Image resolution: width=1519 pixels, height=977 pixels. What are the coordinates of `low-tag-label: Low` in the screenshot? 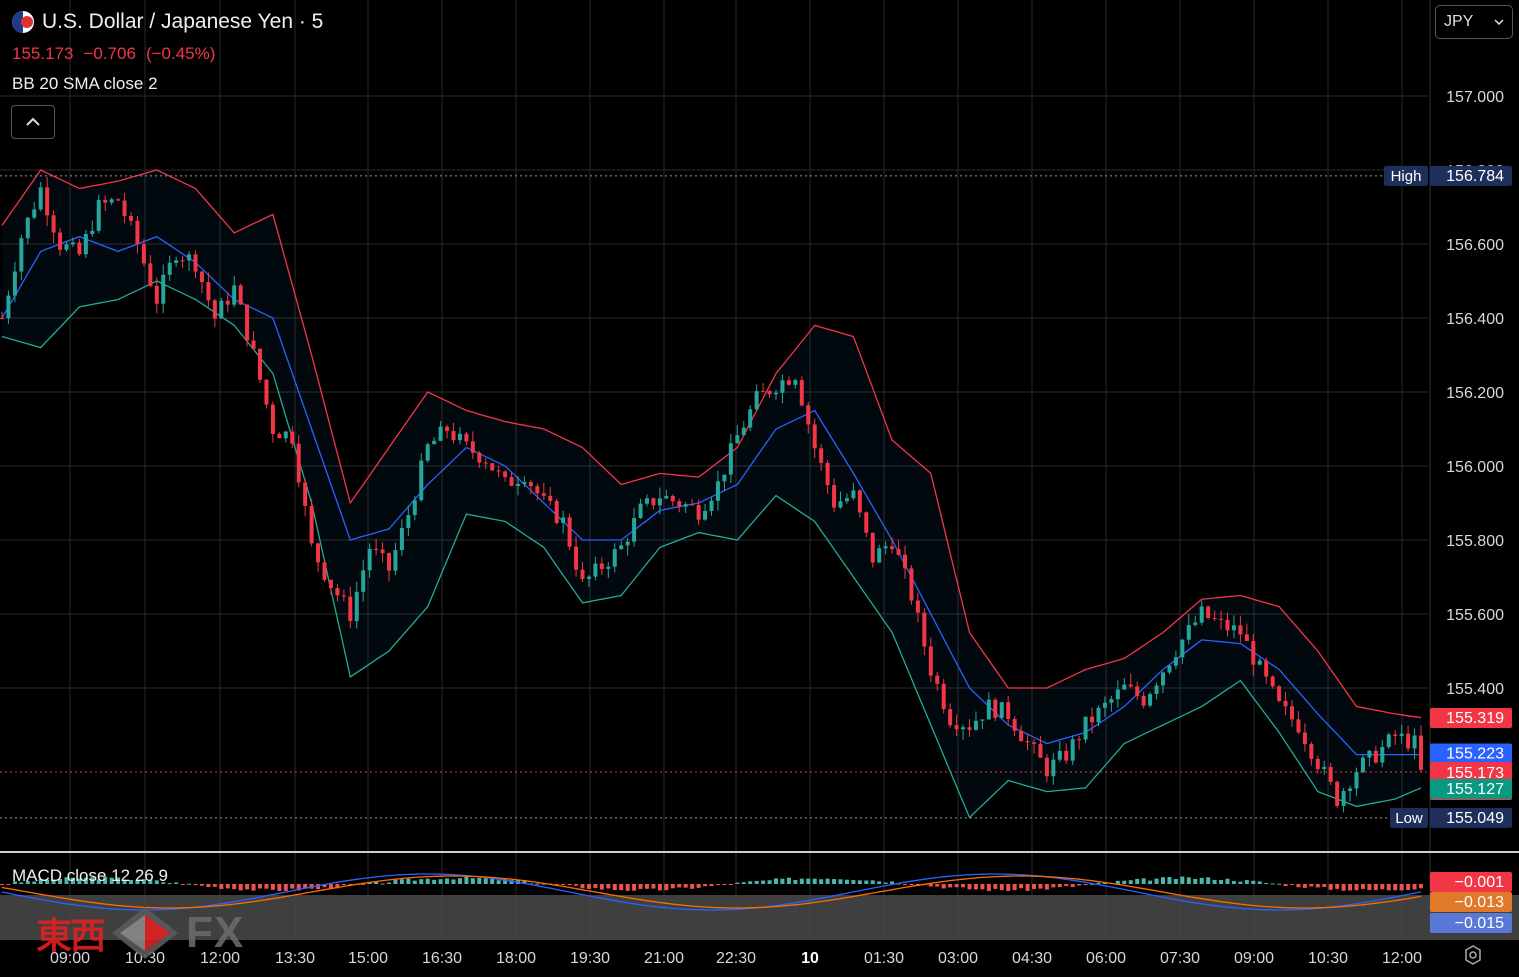 It's located at (1409, 818).